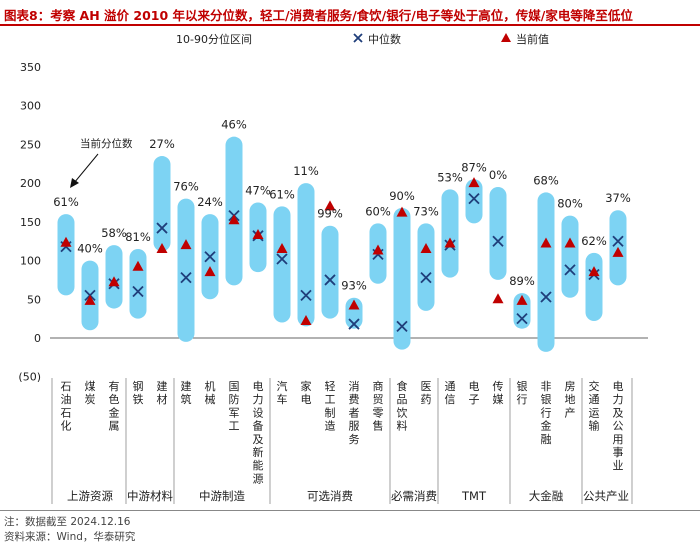 This screenshot has height=547, width=700. Describe the element at coordinates (570, 399) in the screenshot. I see `category-label: 房地产` at that location.